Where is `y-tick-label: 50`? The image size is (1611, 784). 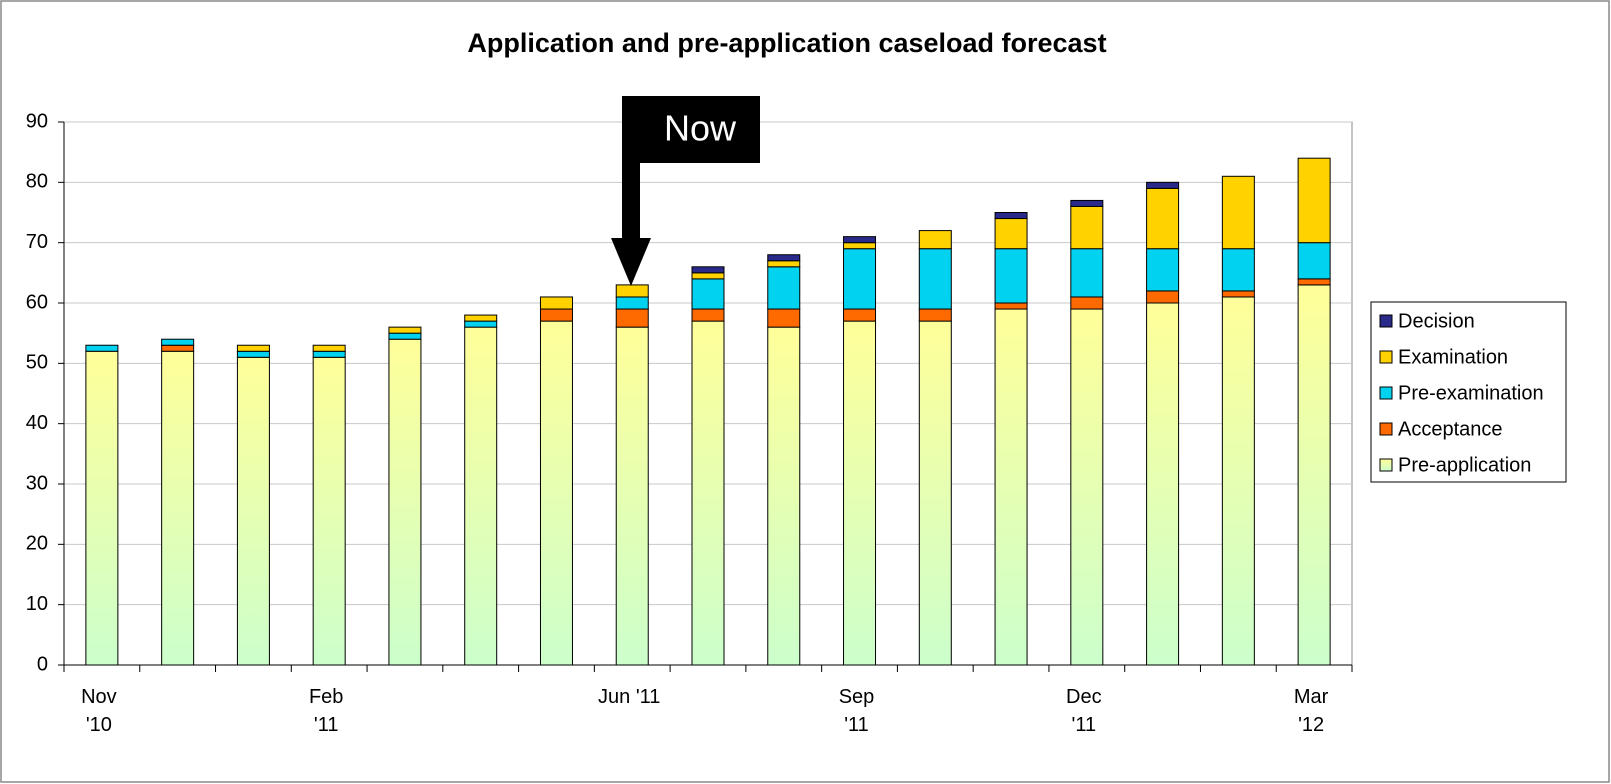
y-tick-label: 50 is located at coordinates (37, 363).